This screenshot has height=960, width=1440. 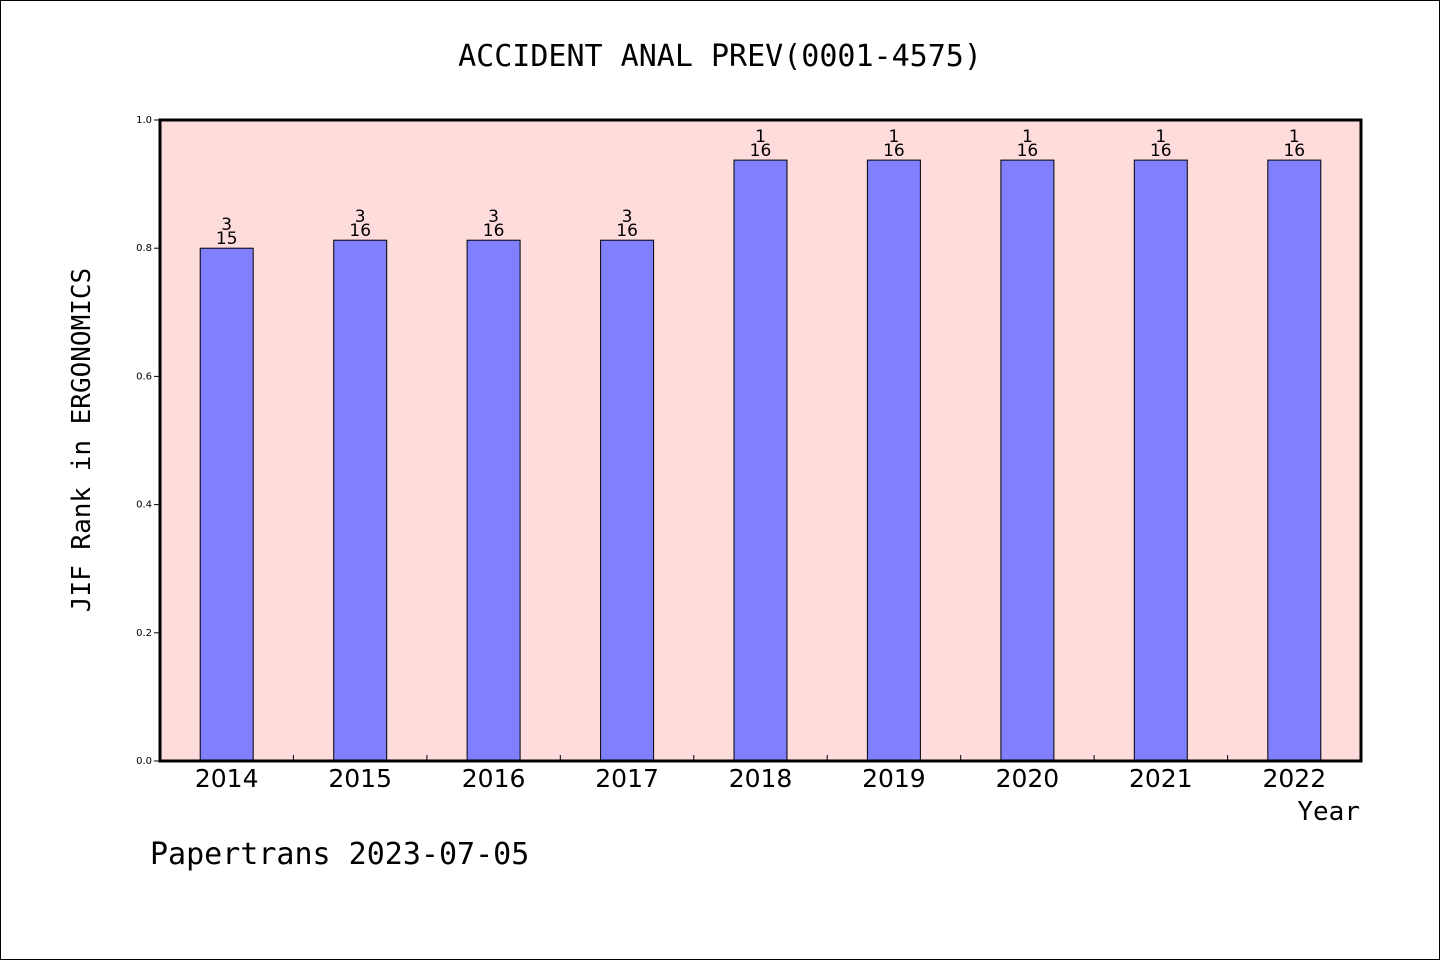 What do you see at coordinates (1027, 460) in the screenshot?
I see `bar-2020` at bounding box center [1027, 460].